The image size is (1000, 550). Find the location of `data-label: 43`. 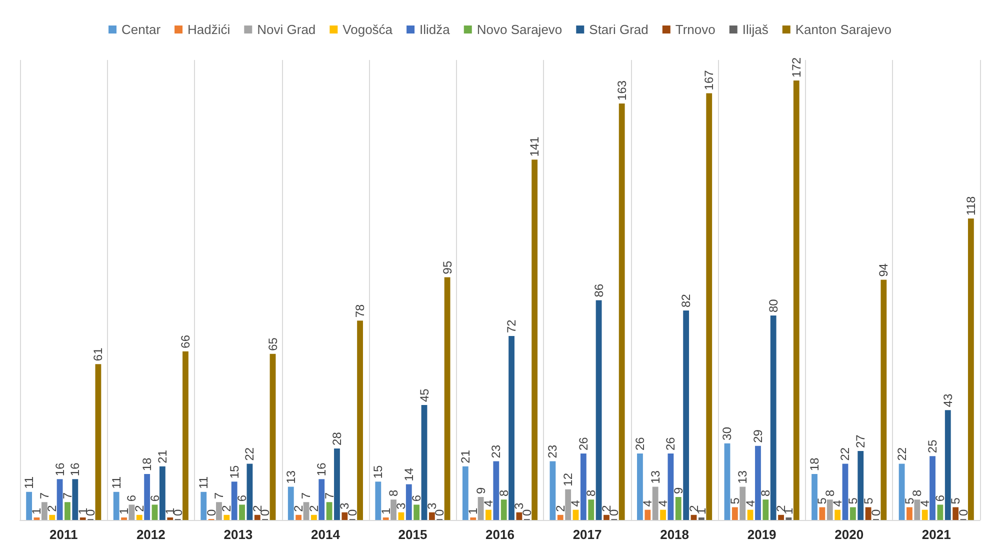

data-label: 43 is located at coordinates (947, 400).